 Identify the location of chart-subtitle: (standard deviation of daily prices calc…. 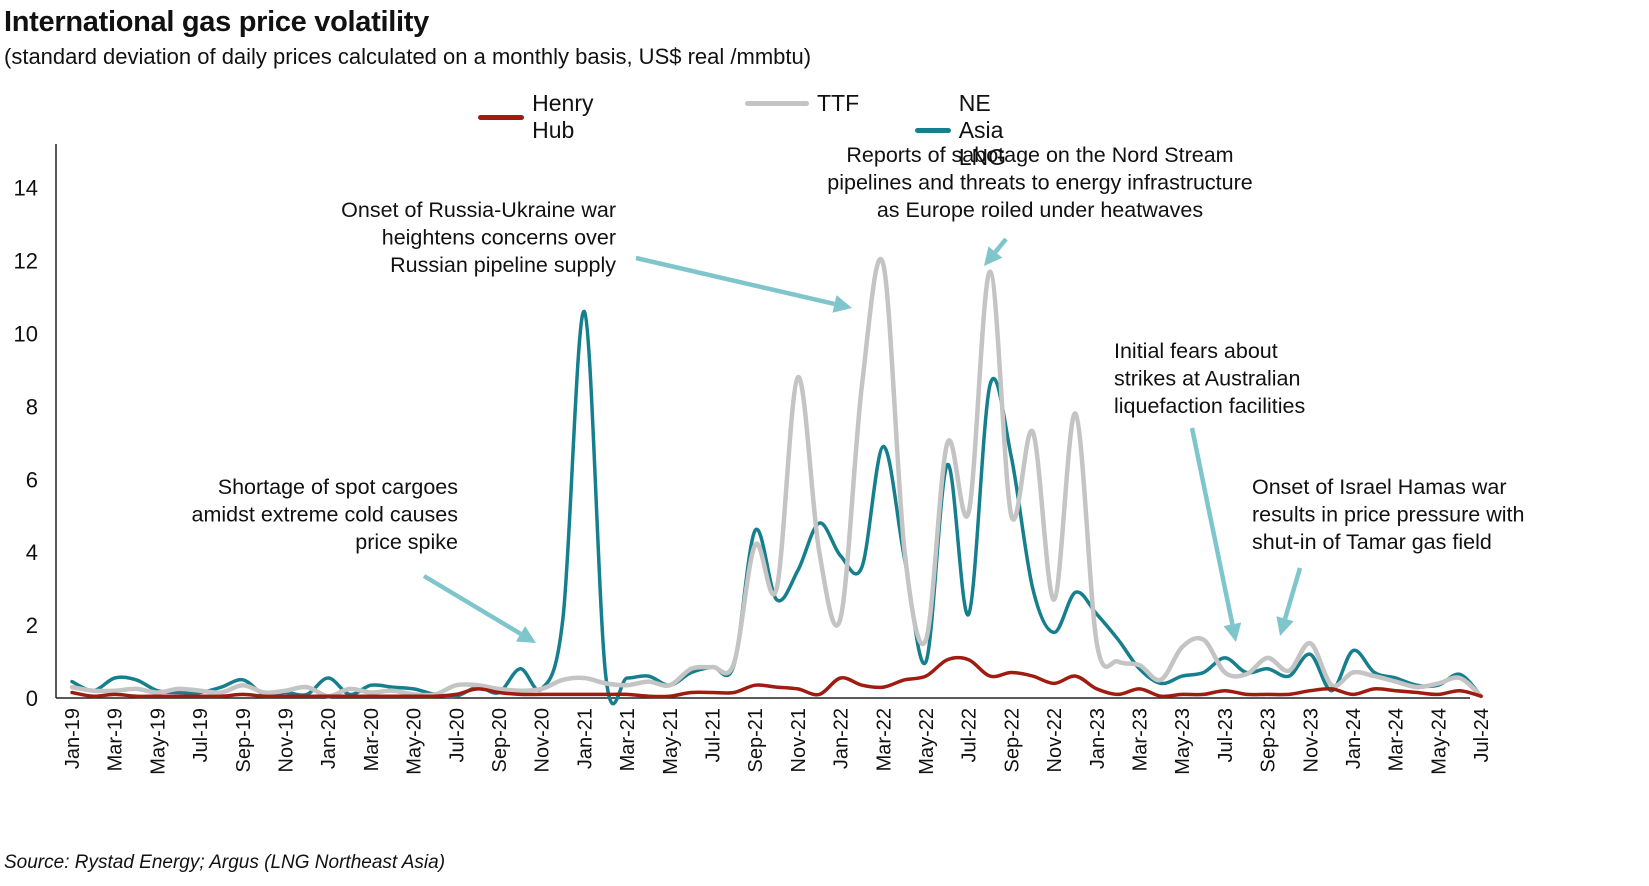
(408, 56).